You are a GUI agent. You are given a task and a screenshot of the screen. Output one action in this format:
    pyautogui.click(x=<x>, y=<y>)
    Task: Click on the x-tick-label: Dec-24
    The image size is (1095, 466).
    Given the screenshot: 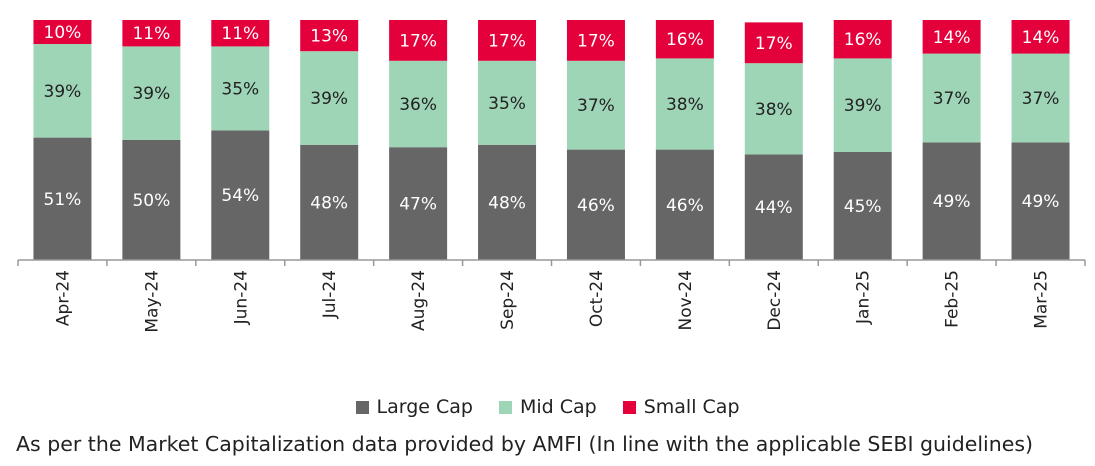 What is the action you would take?
    pyautogui.click(x=775, y=300)
    